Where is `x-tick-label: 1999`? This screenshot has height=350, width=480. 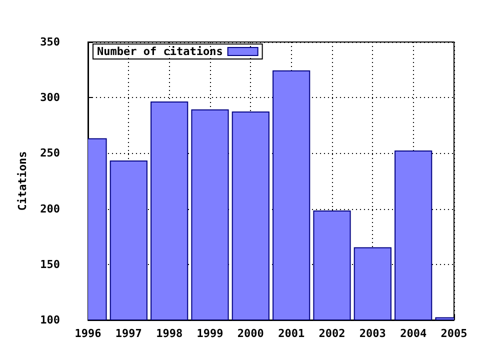
x-tick-label: 1999 is located at coordinates (210, 333).